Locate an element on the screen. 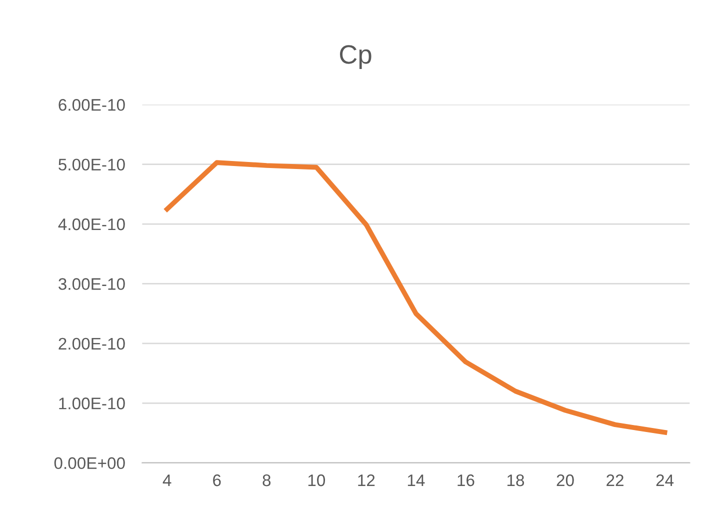 The height and width of the screenshot is (523, 711). x-tick-label: 24 is located at coordinates (665, 480).